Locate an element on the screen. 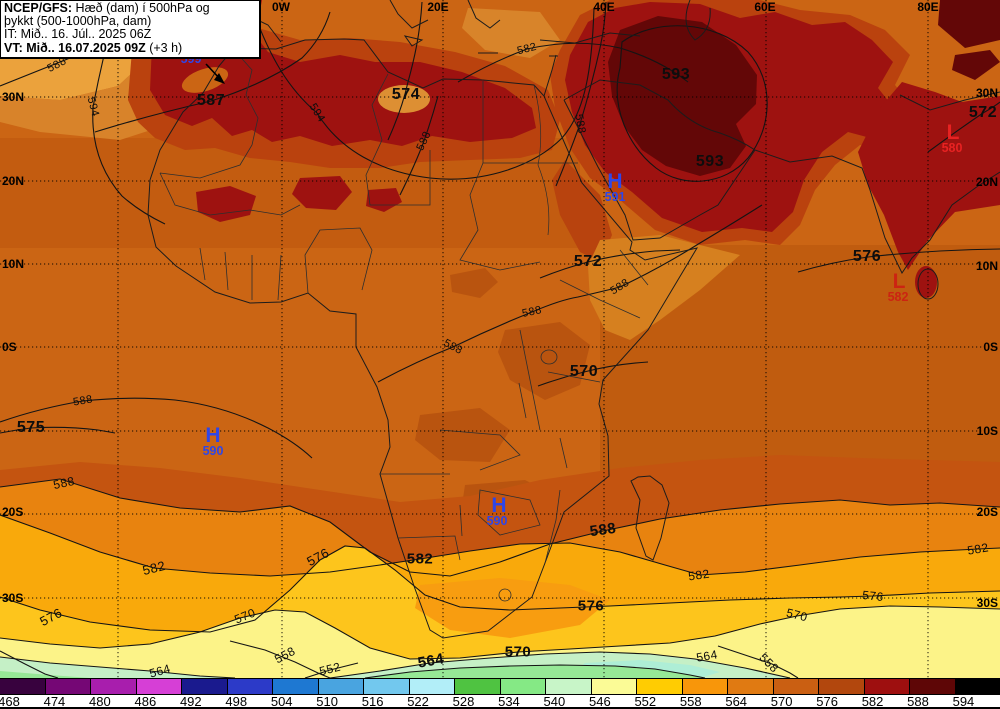 Image resolution: width=1000 pixels, height=709 pixels. longitude-label: 40E is located at coordinates (604, 7).